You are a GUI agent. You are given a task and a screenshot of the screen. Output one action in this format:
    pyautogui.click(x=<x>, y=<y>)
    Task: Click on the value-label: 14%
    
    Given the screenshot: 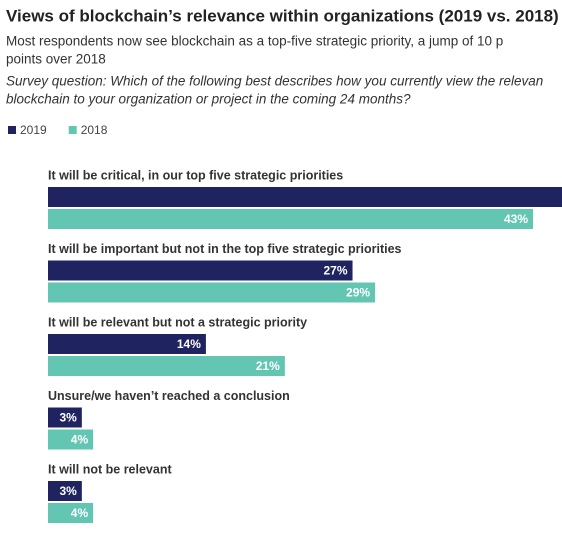 What is the action you would take?
    pyautogui.click(x=189, y=344)
    